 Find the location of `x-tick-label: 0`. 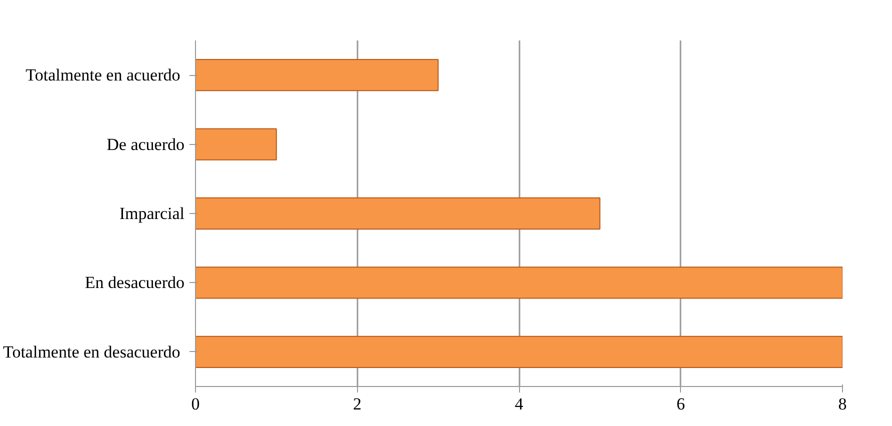

x-tick-label: 0 is located at coordinates (195, 404).